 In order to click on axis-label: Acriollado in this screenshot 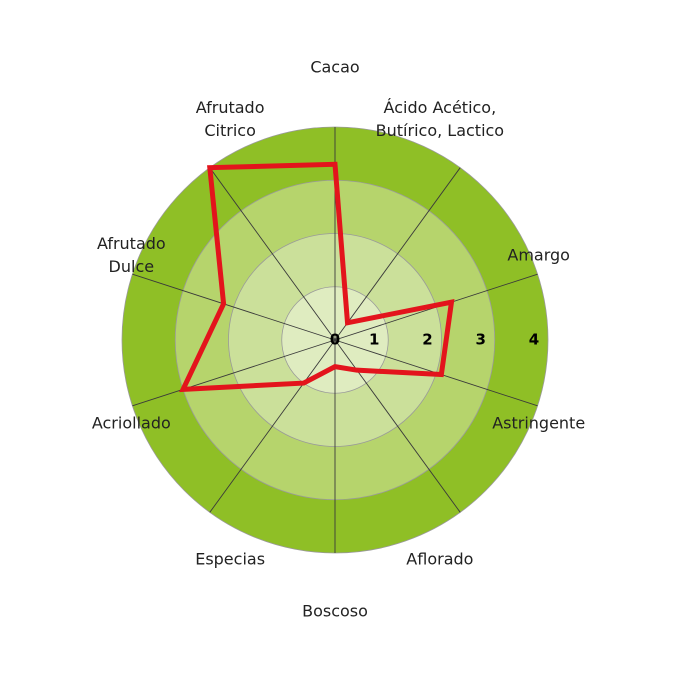, I will do `click(131, 423)`.